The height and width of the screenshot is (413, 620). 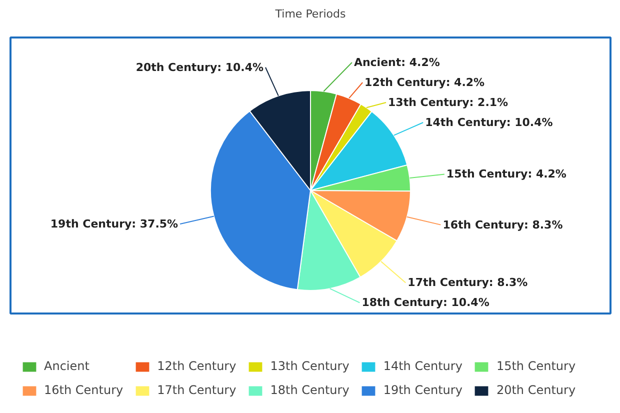 I want to click on data-label: 16th Century: 8.3%, so click(x=502, y=225).